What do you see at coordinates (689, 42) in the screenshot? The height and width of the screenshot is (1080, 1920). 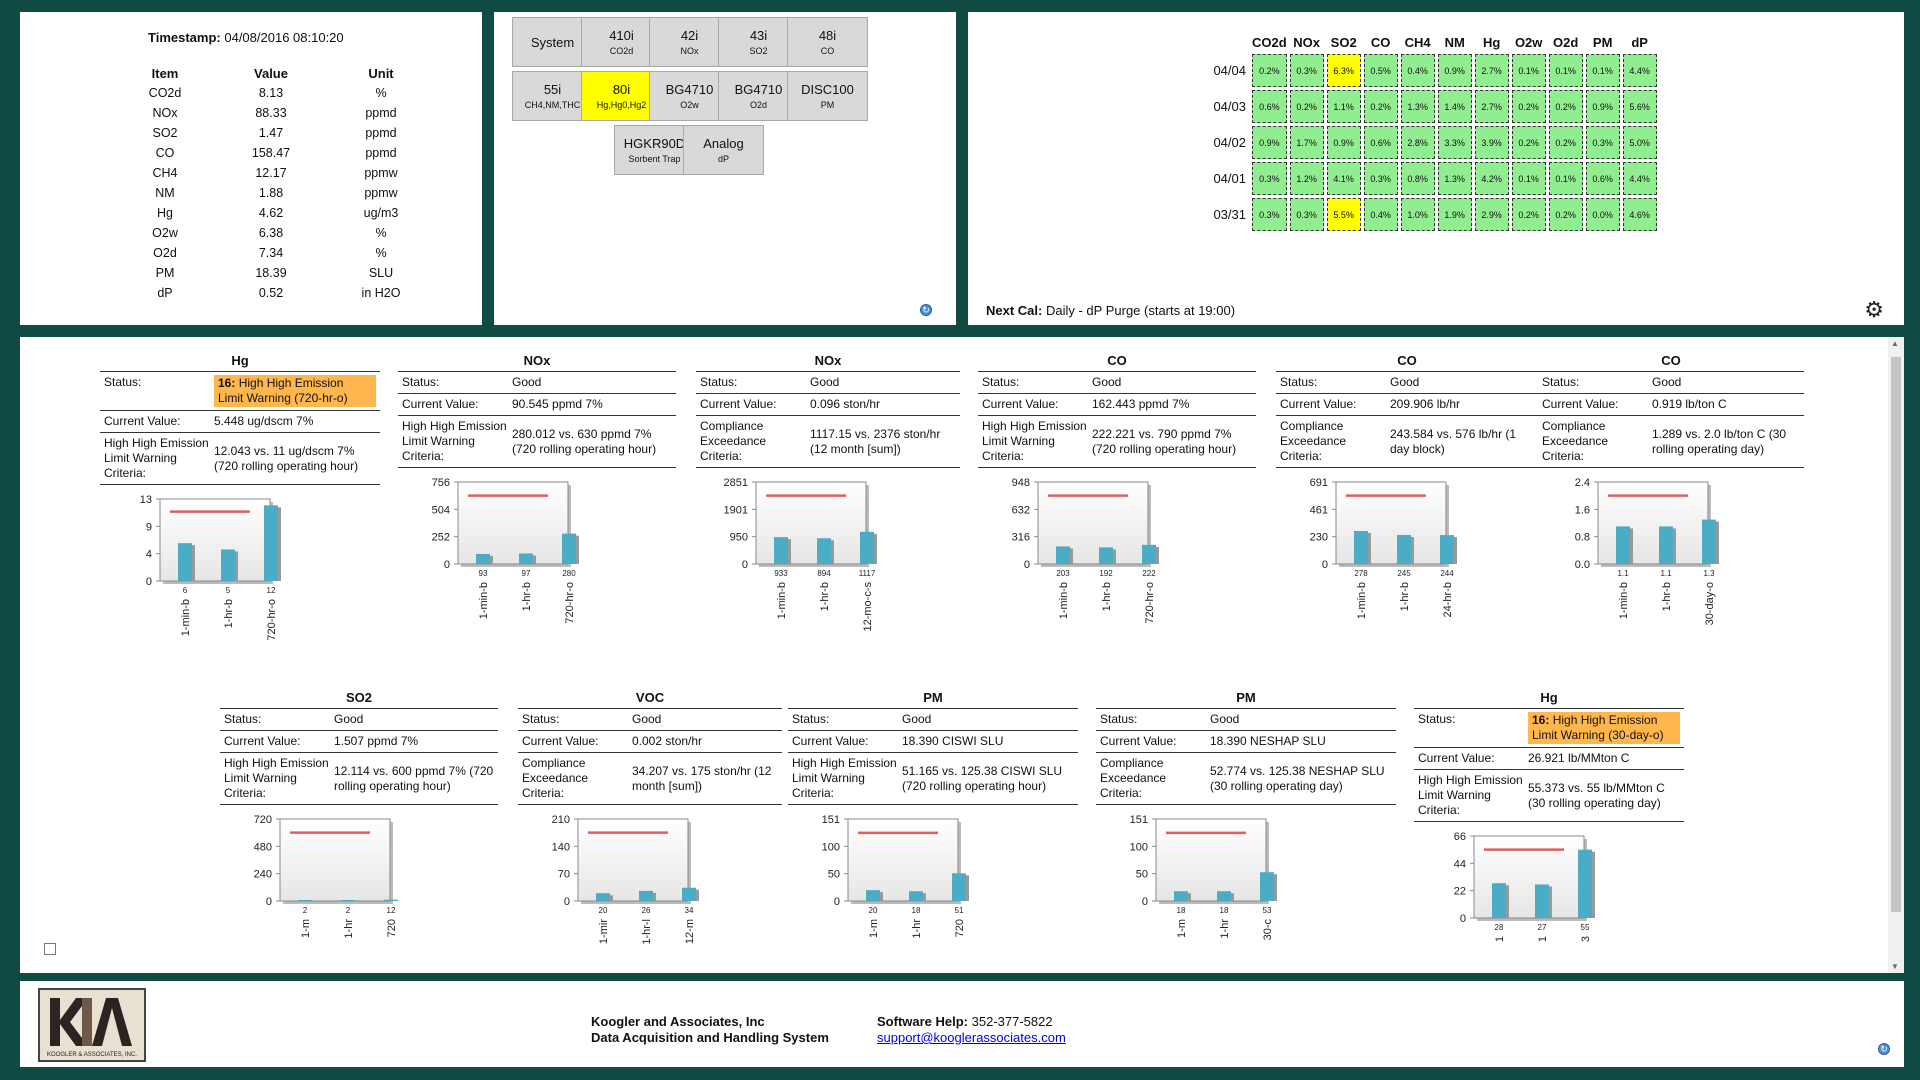 I see `analyzer-button-2: 42i NOx` at bounding box center [689, 42].